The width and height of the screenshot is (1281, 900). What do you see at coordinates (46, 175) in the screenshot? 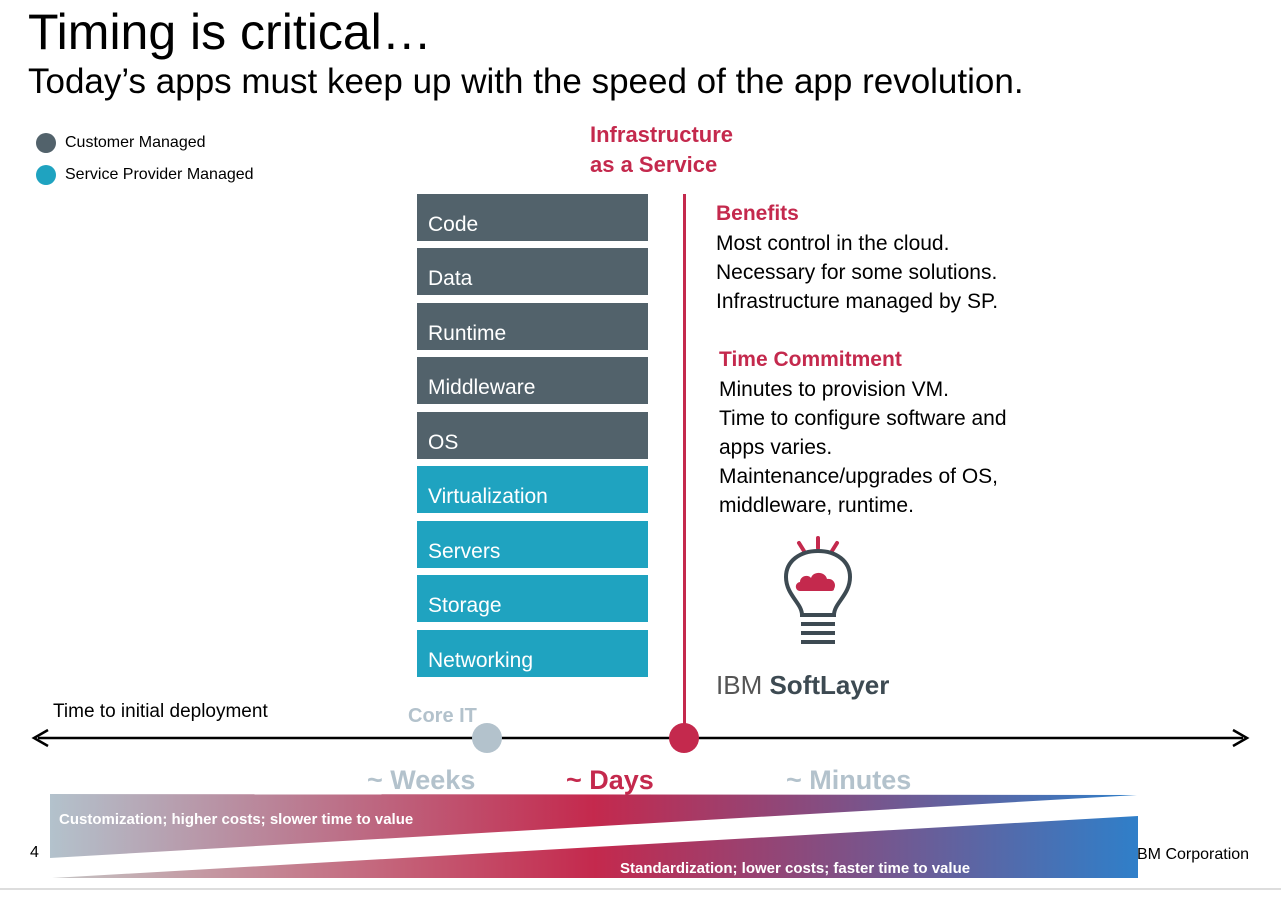
I see `legend-dot-provider` at bounding box center [46, 175].